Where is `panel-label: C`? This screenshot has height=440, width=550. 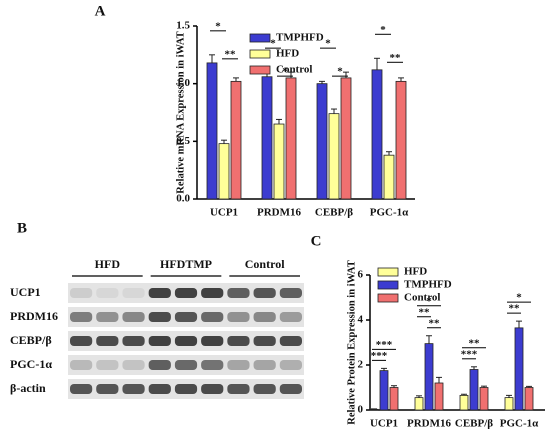 panel-label: C is located at coordinates (316, 241).